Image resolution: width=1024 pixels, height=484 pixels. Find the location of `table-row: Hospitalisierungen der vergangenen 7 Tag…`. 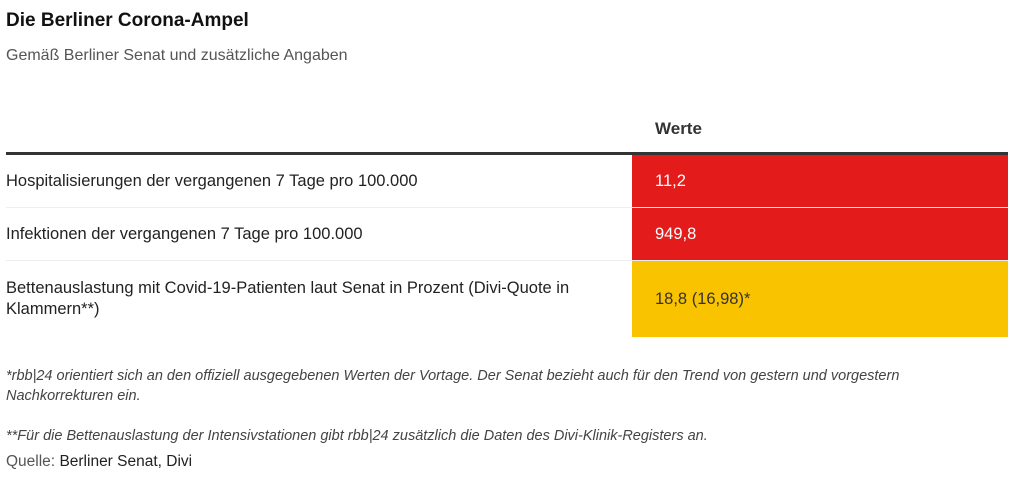

table-row: Hospitalisierungen der vergangenen 7 Tag… is located at coordinates (507, 181).